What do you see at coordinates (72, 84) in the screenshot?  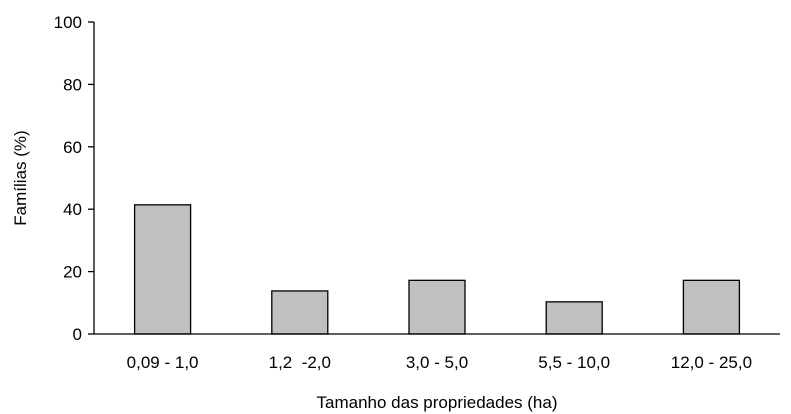 I see `y-tick-label: 80` at bounding box center [72, 84].